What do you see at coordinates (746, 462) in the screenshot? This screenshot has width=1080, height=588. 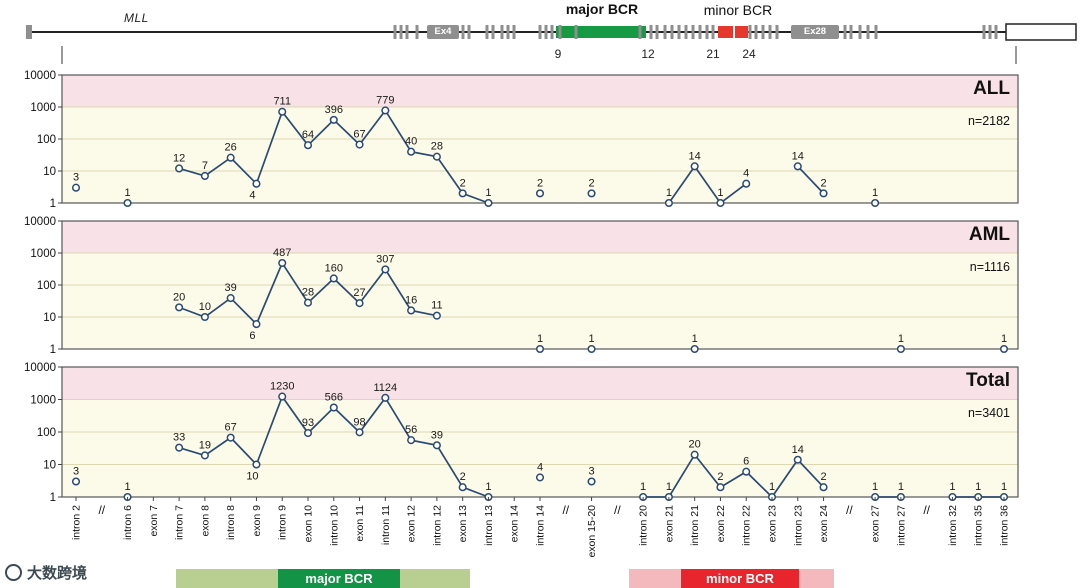 I see `value-label: 6` at bounding box center [746, 462].